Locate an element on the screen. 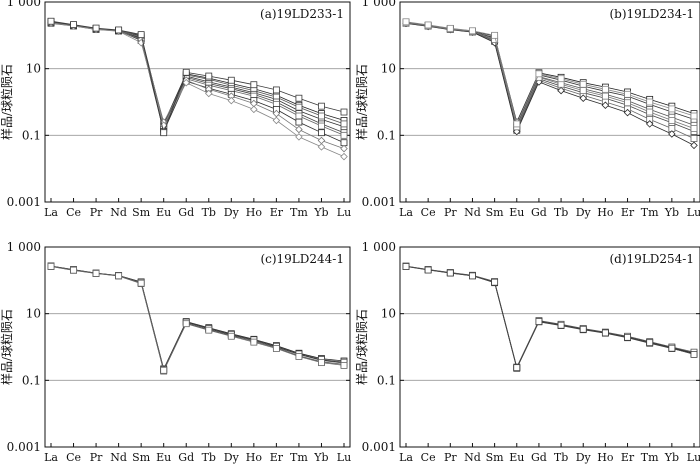 The image size is (700, 466). x-tick-label: Pr is located at coordinates (96, 457).